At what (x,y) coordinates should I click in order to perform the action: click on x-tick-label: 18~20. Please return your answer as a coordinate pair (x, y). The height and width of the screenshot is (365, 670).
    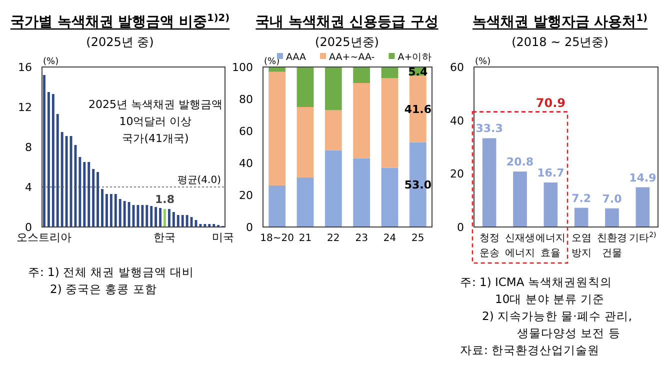
    Looking at the image, I should click on (277, 238).